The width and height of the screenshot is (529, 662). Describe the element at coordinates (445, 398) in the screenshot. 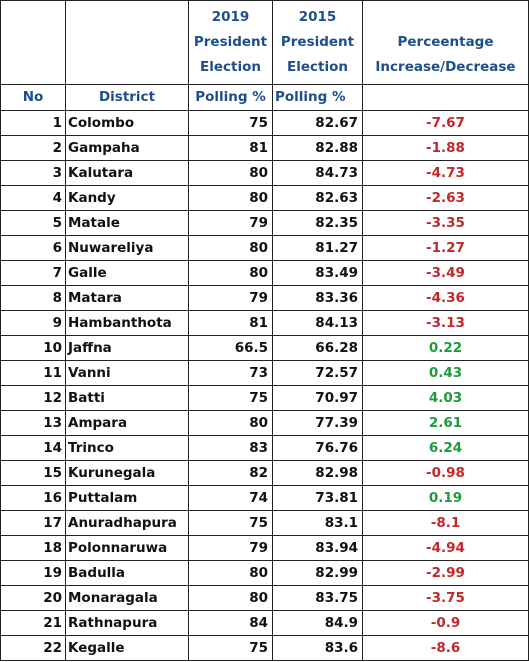

I see `percentage-change: 4.03` at that location.